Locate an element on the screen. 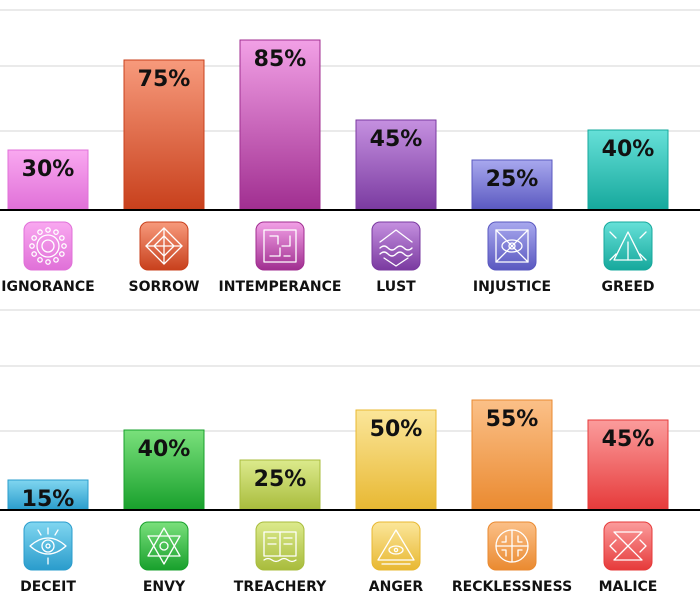  value-label-treachery: 25% is located at coordinates (280, 479).